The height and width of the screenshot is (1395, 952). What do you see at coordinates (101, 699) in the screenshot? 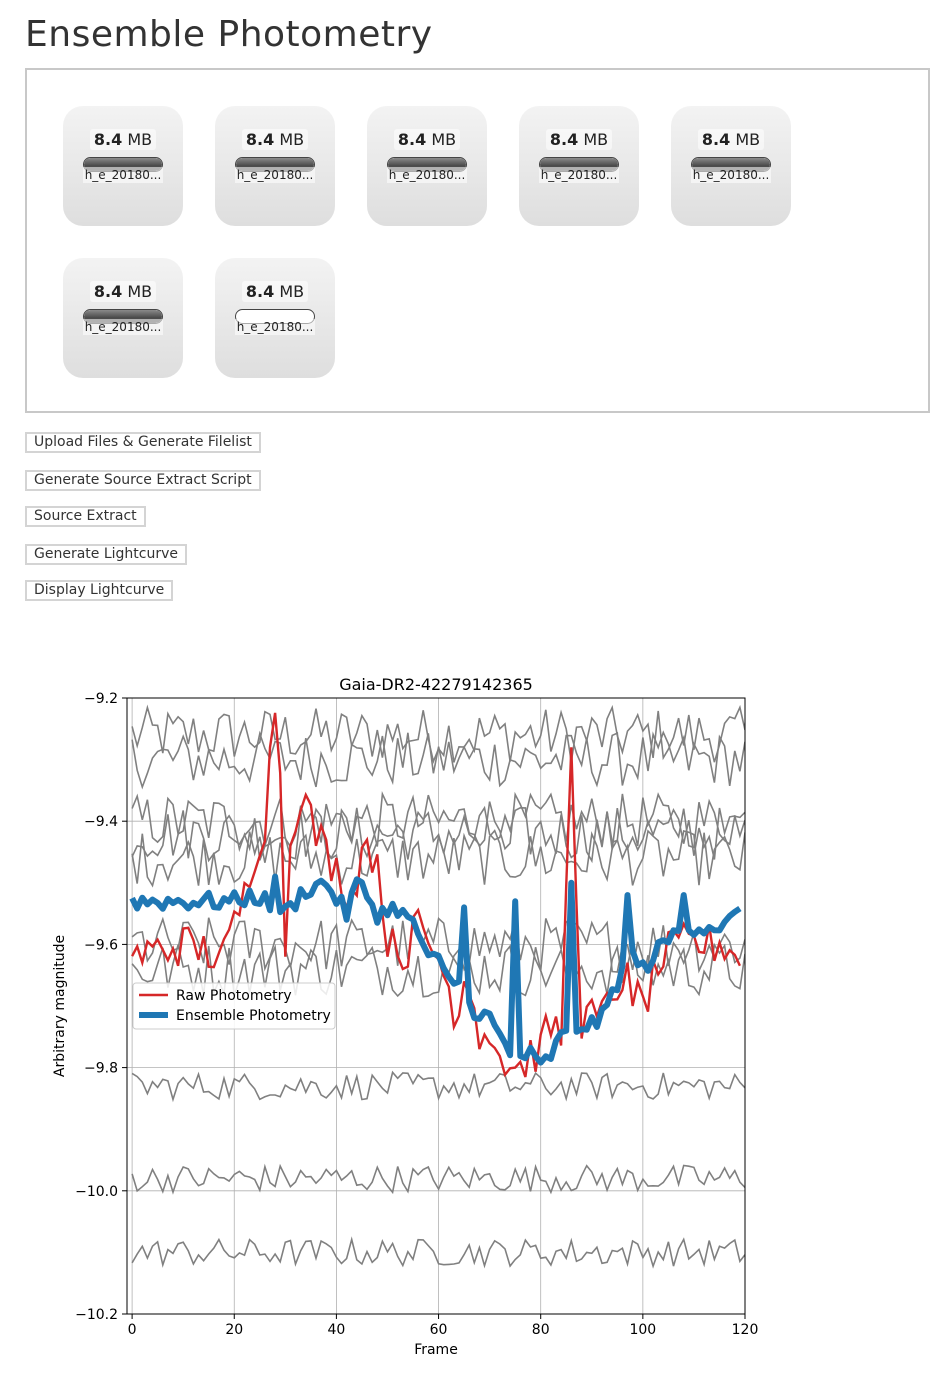
I see `y-tick-label: −9.2` at bounding box center [101, 699].